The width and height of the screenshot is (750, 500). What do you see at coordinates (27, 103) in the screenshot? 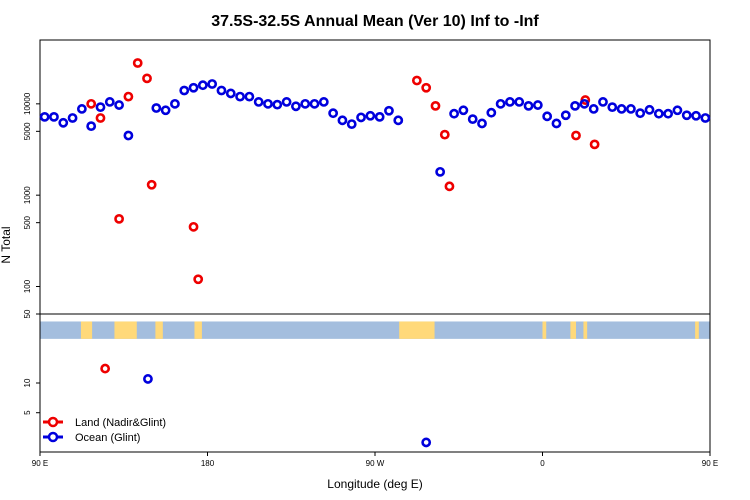
I see `y-tick-label: 10000` at bounding box center [27, 103].